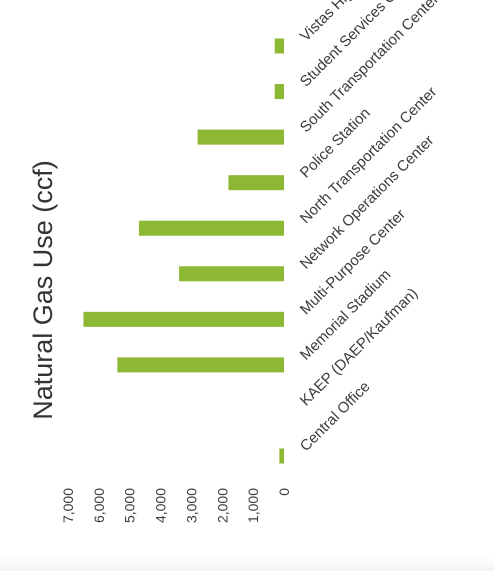  What do you see at coordinates (176, 505) in the screenshot?
I see `value-ticks-group: 0 1,000 2,000 3,000 4,000 5,000 6,000 7,000` at bounding box center [176, 505].